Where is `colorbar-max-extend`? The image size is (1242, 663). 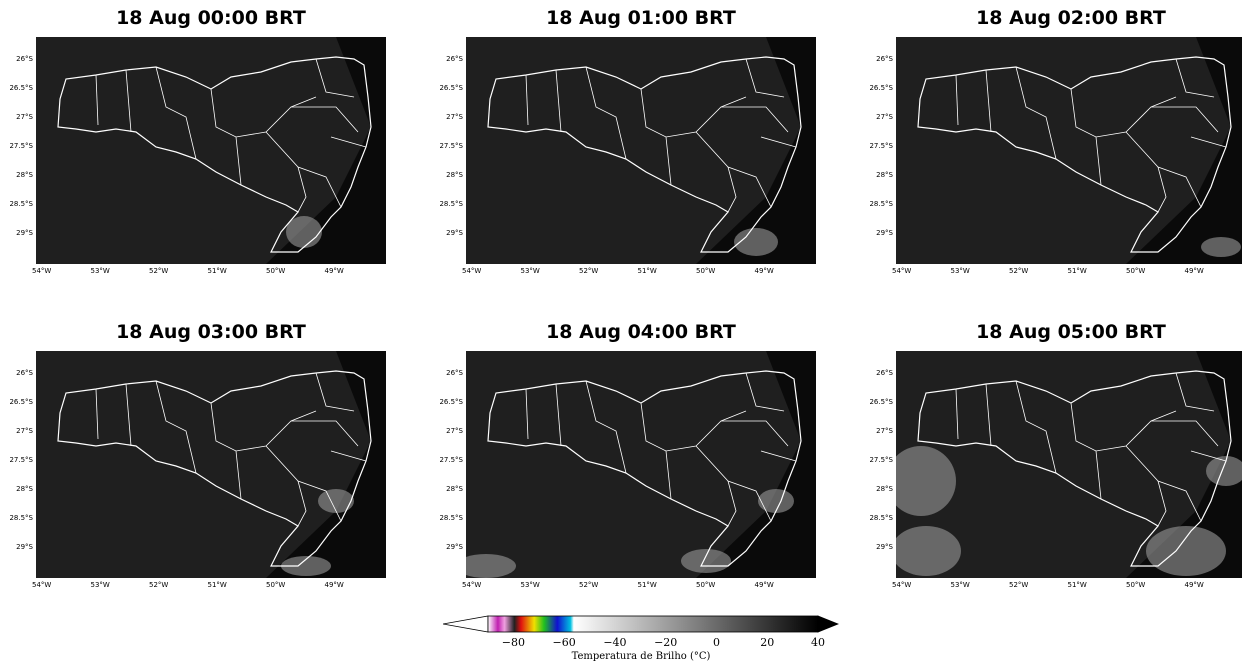 colorbar-max-extend is located at coordinates (828, 624).